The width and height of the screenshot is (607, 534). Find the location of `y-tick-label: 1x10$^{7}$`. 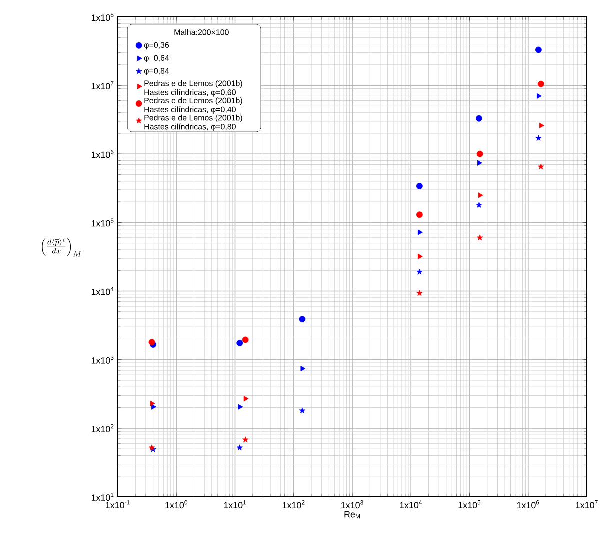

y-tick-label: 1x10$^{7}$ is located at coordinates (103, 86).